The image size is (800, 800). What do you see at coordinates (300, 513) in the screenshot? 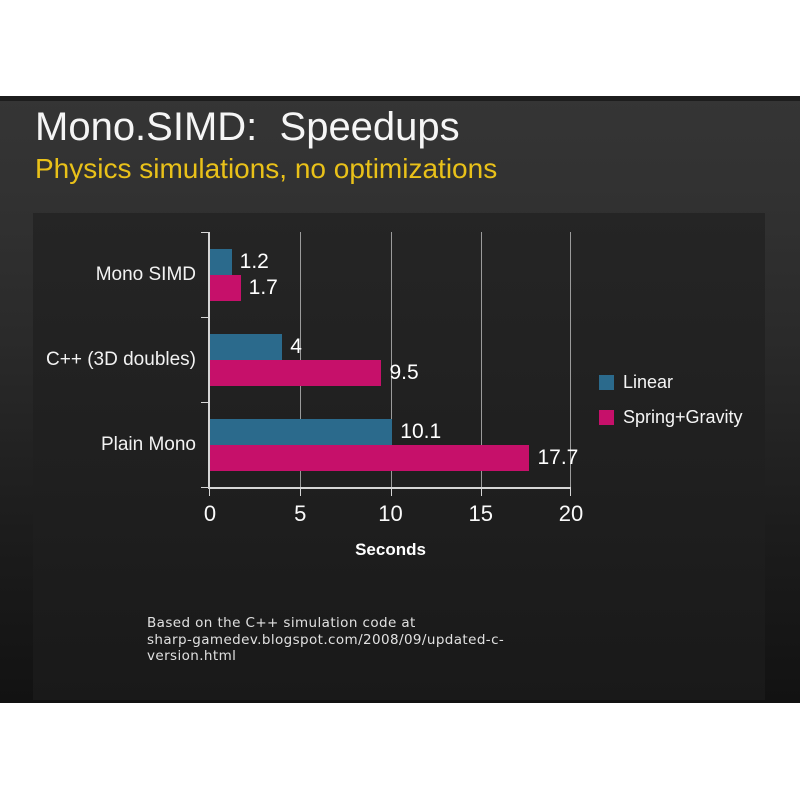
I see `x-tick-label-5: 5` at bounding box center [300, 513].